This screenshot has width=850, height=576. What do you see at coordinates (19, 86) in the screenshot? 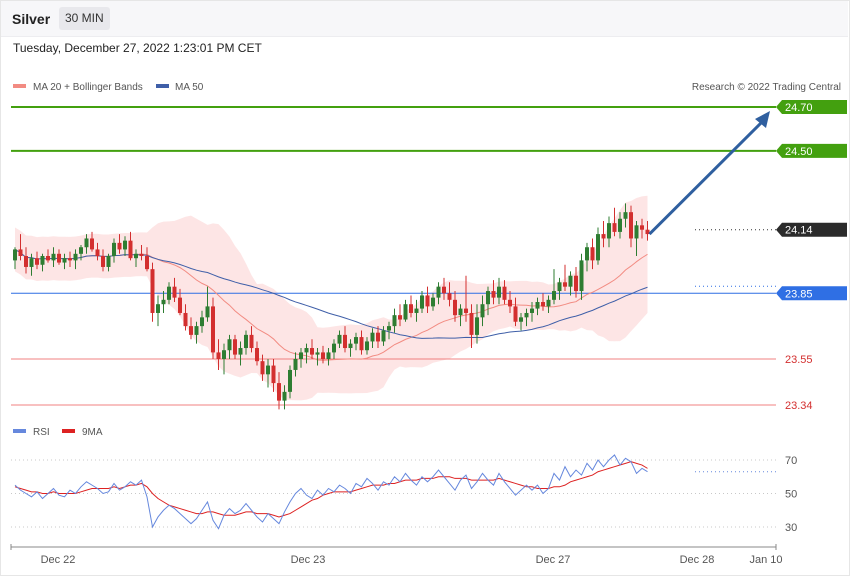
I see `ma20-legend-swatch` at bounding box center [19, 86].